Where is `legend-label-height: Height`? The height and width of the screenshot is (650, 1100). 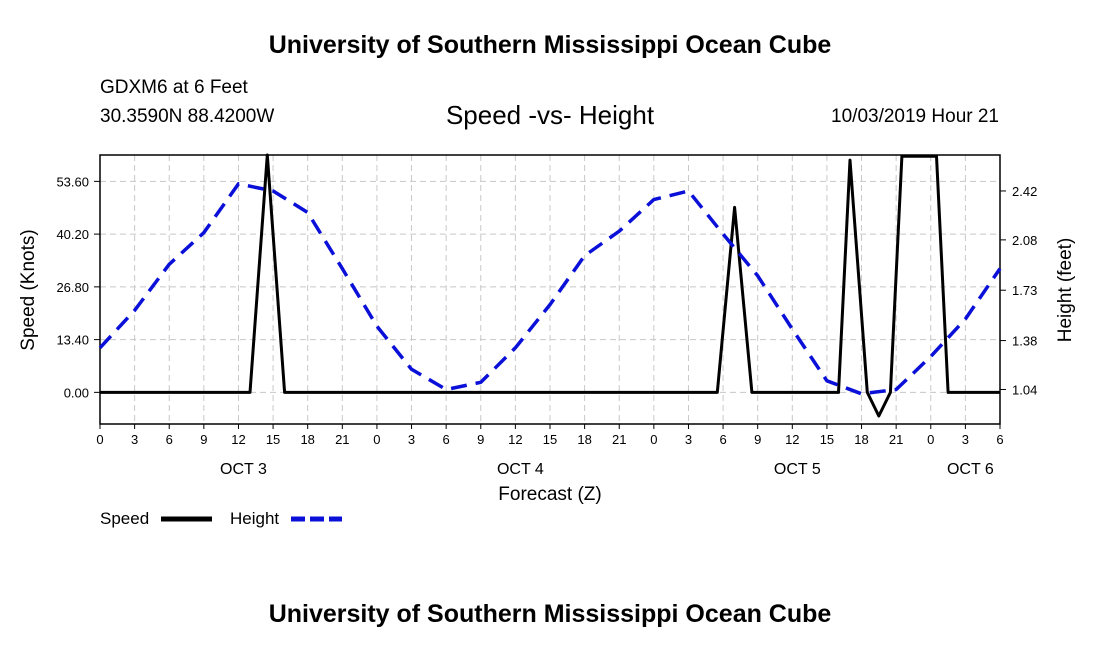 legend-label-height: Height is located at coordinates (254, 518).